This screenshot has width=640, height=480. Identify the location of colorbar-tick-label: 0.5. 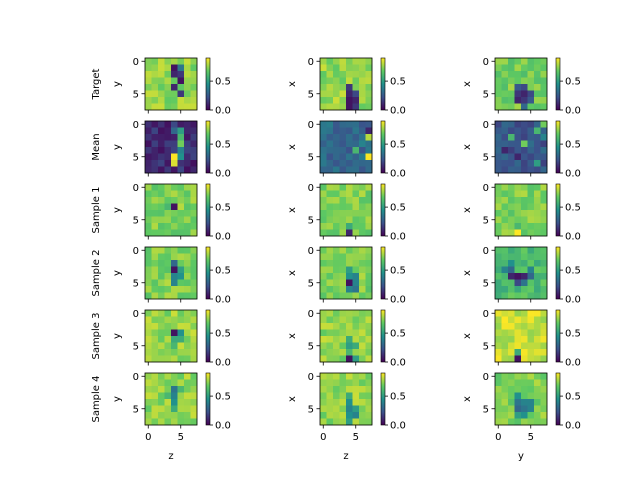
(398, 208).